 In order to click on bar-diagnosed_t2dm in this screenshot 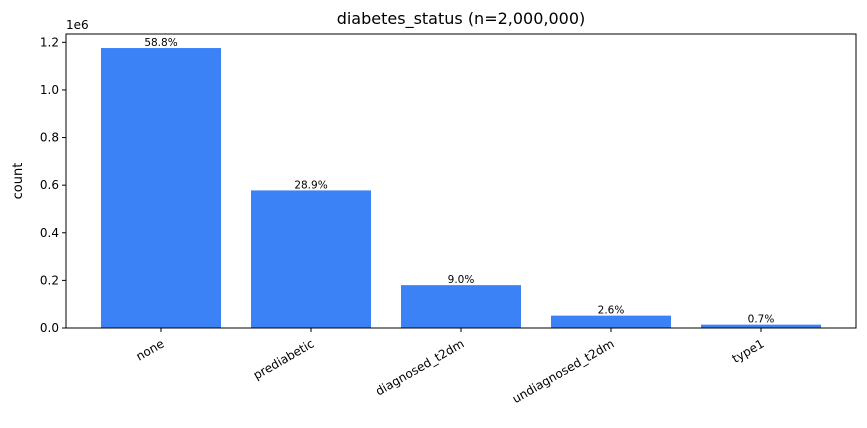, I will do `click(461, 306)`.